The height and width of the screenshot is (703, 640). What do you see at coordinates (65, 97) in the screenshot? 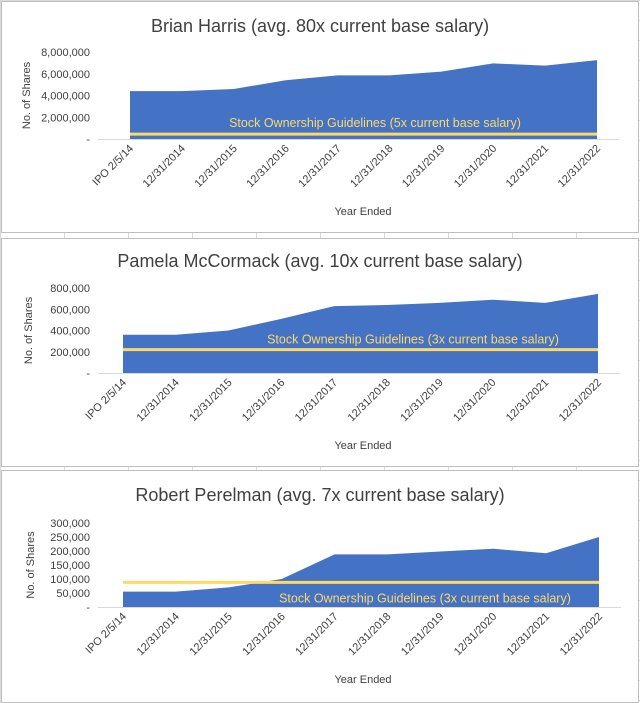
I see `y-tick-label: 4,000,000` at bounding box center [65, 97].